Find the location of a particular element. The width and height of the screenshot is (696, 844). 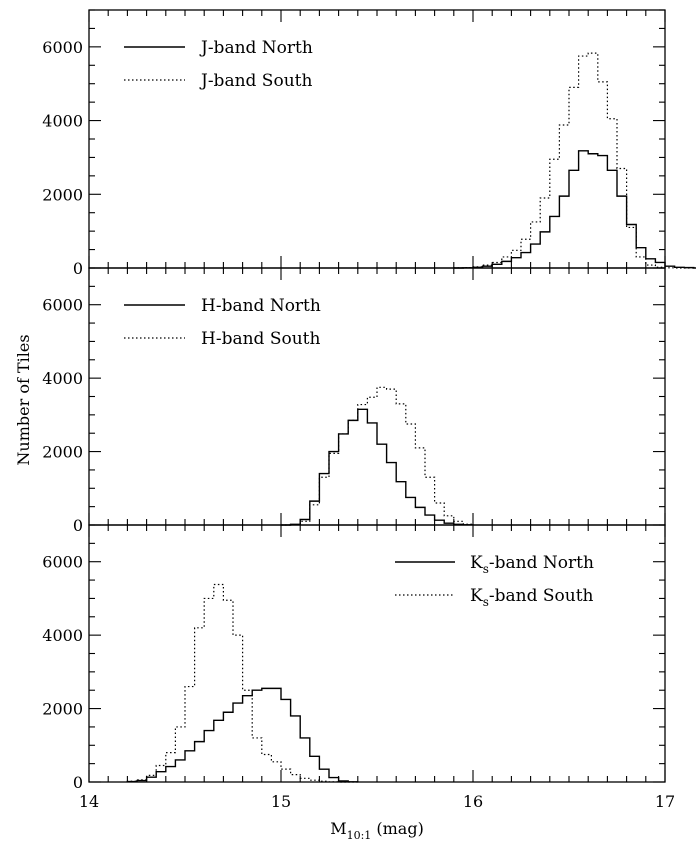

series-south-bottom is located at coordinates (242, 683).